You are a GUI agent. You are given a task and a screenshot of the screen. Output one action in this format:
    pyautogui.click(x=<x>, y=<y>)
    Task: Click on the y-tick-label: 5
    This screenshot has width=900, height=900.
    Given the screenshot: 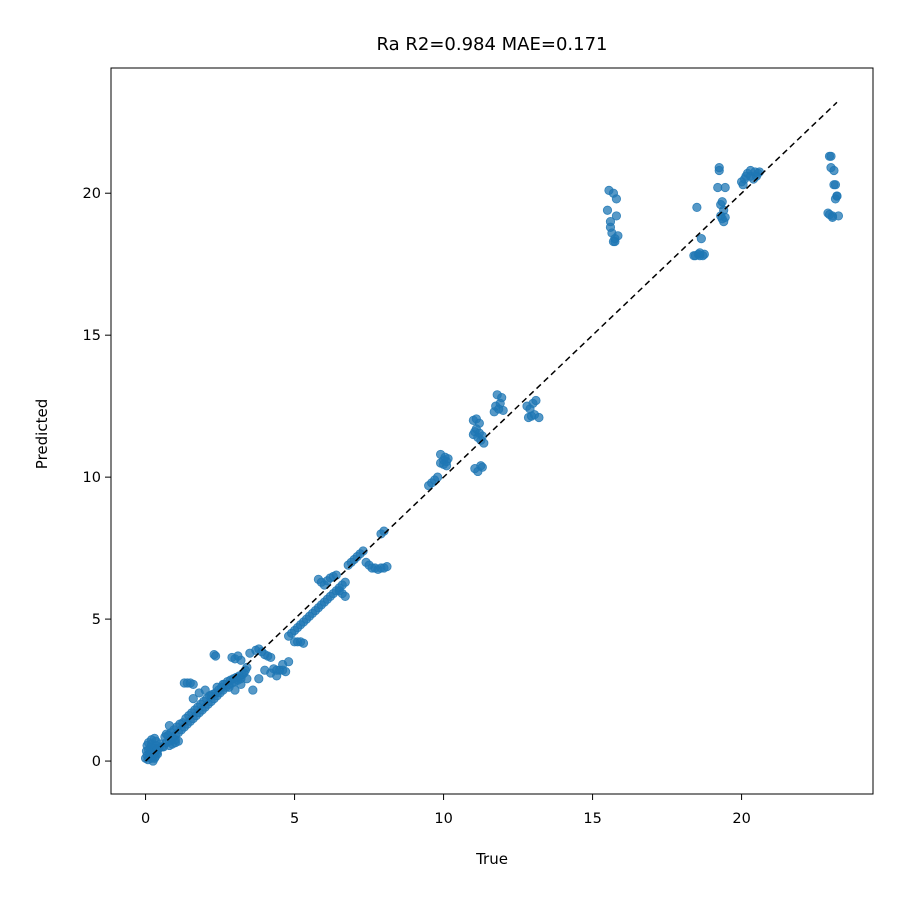 What is the action you would take?
    pyautogui.click(x=96, y=620)
    